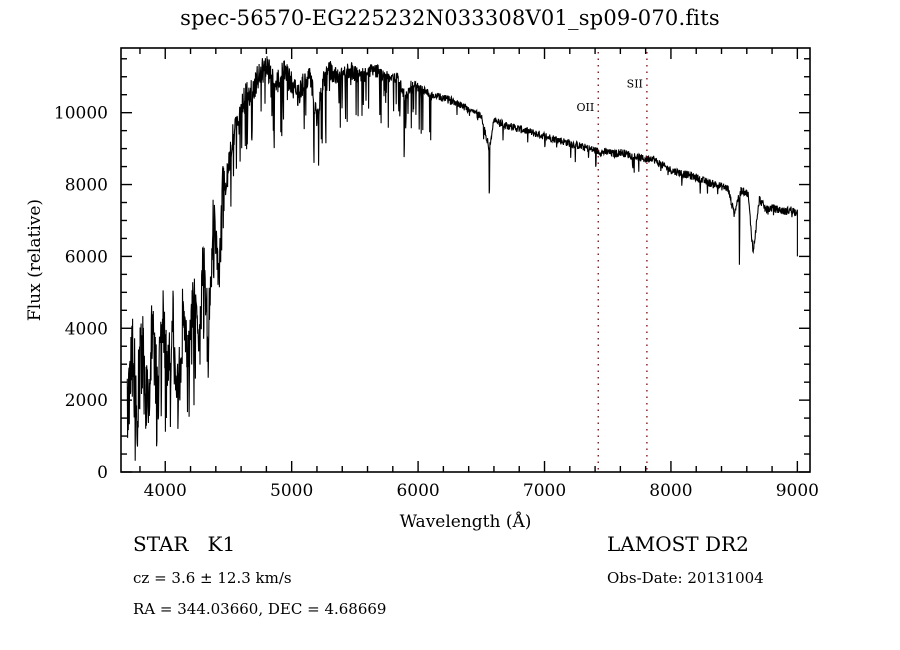 The height and width of the screenshot is (650, 900). I want to click on radial-velocity: cz = 3.6 ± 12.3 km/s, so click(212, 578).